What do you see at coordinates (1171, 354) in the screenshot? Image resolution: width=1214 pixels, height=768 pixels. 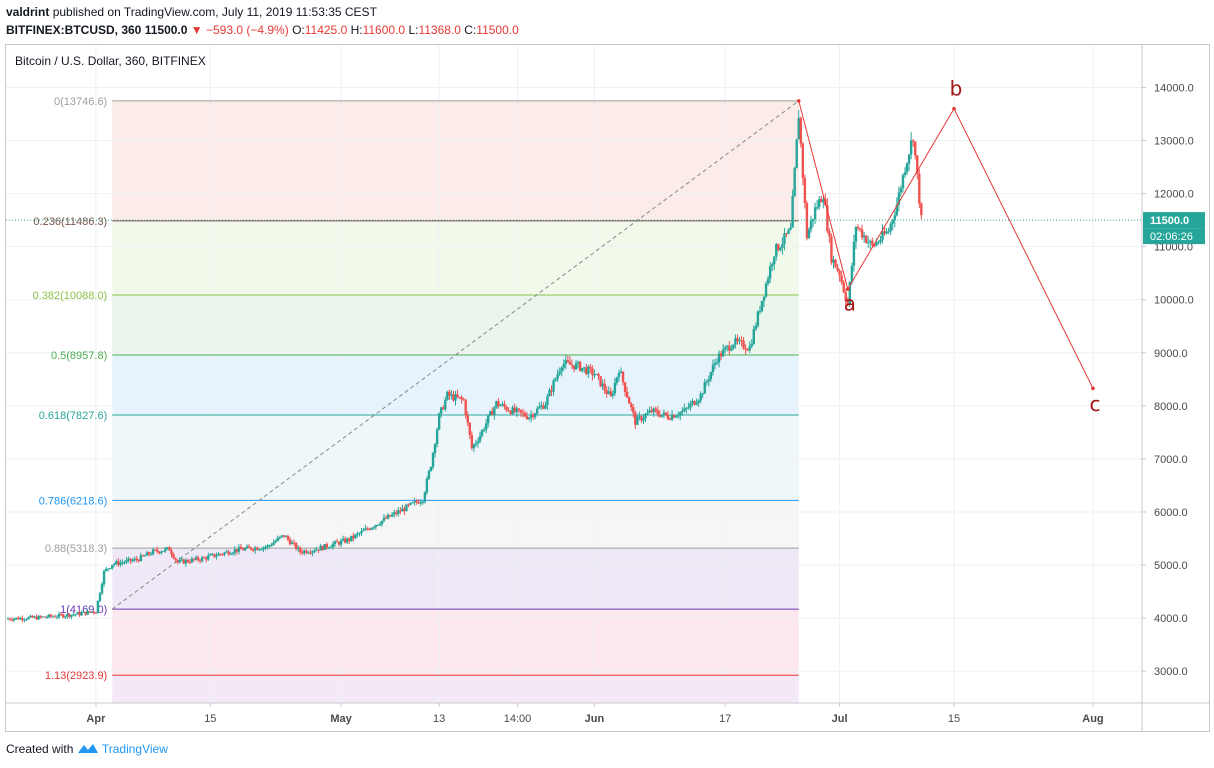 I see `y-tick-label: 9000.0` at bounding box center [1171, 354].